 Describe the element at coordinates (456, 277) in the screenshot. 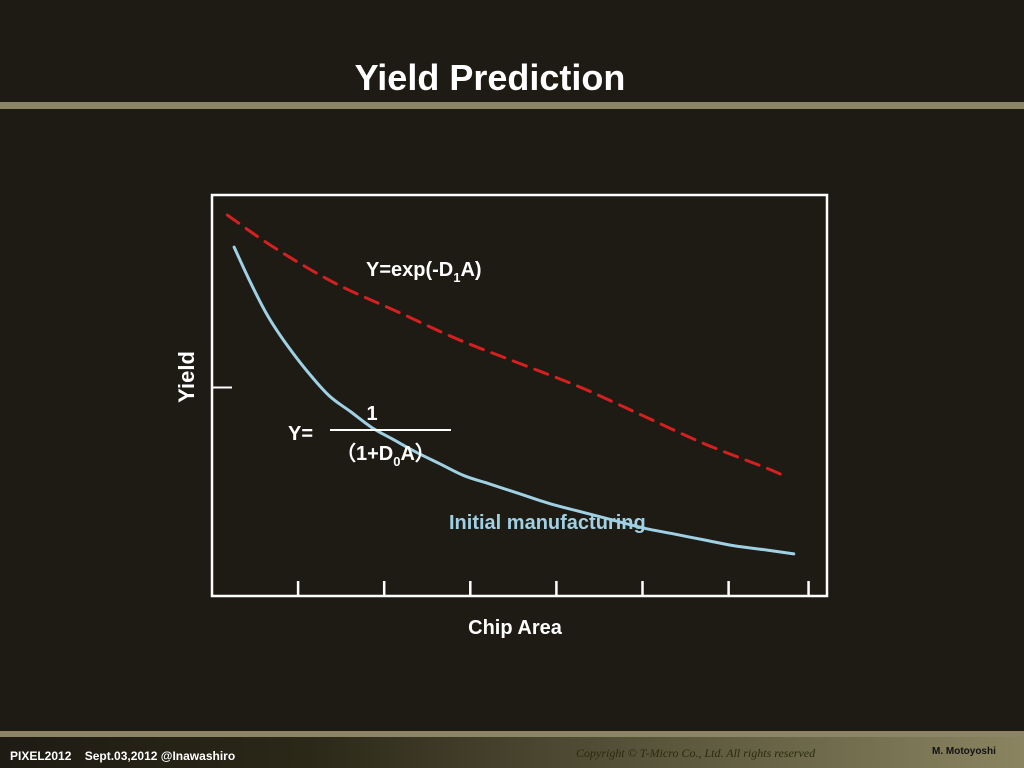

I see `exp-formula-subscript: 1` at that location.